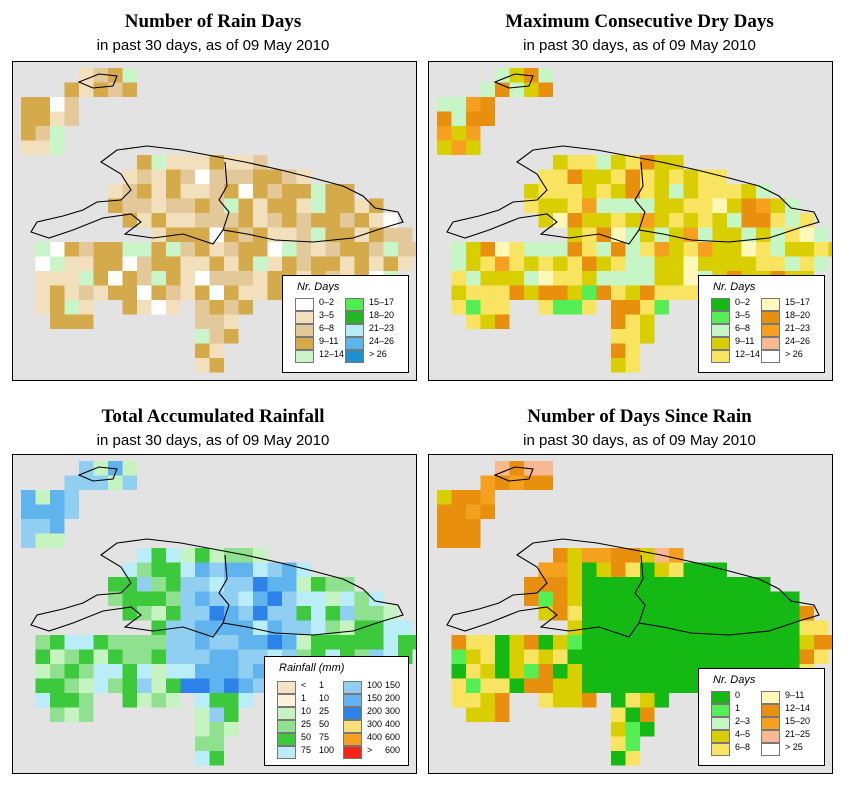 Image resolution: width=853 pixels, height=793 pixels. Describe the element at coordinates (370, 750) in the screenshot. I see `legend-label: >` at that location.